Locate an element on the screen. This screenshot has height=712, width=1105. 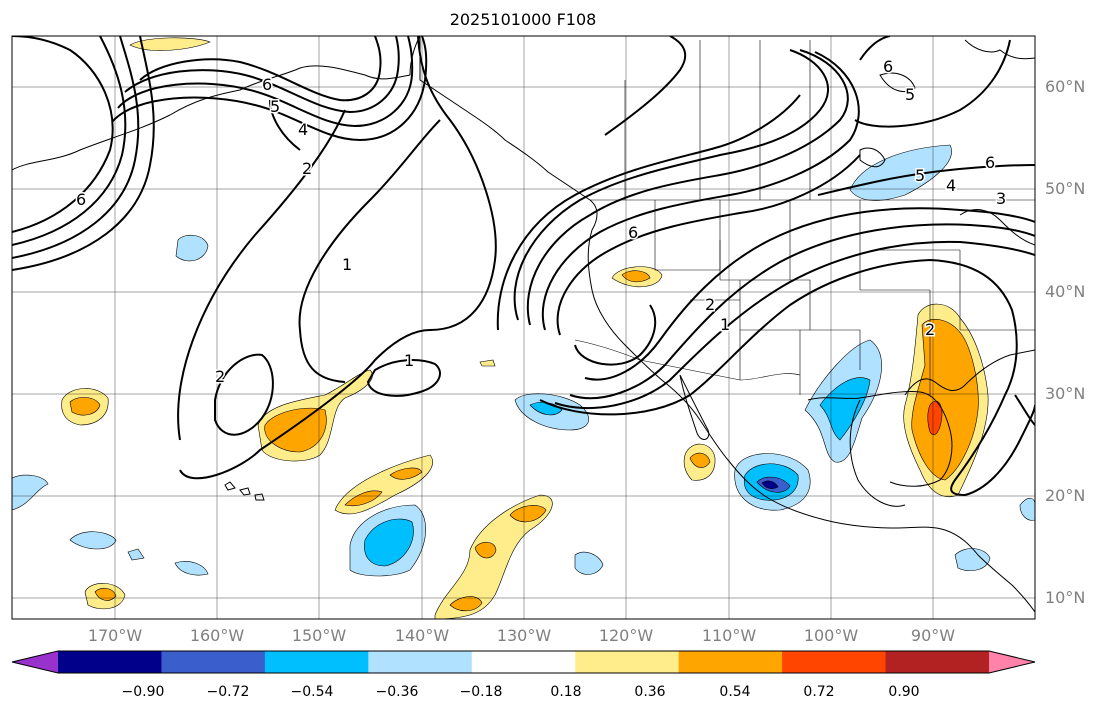
colorbar-label: −0.90 is located at coordinates (143, 692).